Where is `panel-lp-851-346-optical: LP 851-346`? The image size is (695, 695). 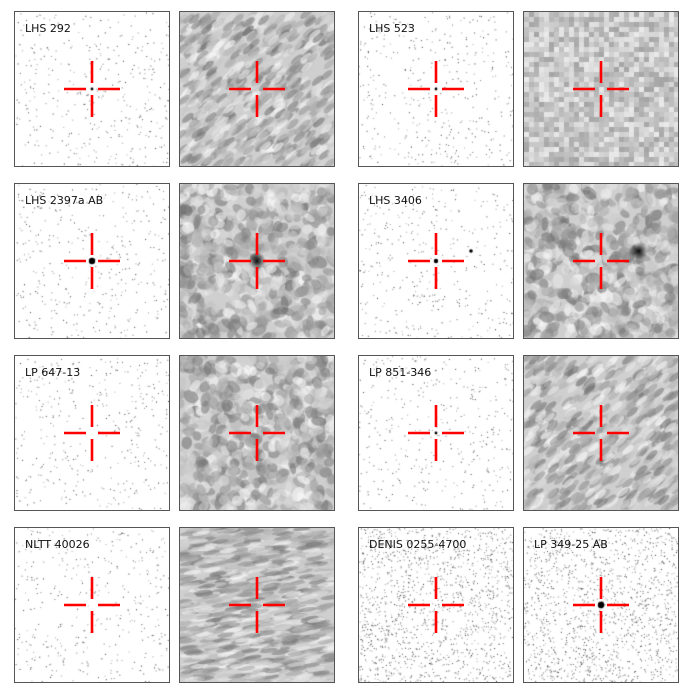 panel-lp-851-346-optical: LP 851-346 is located at coordinates (436, 433).